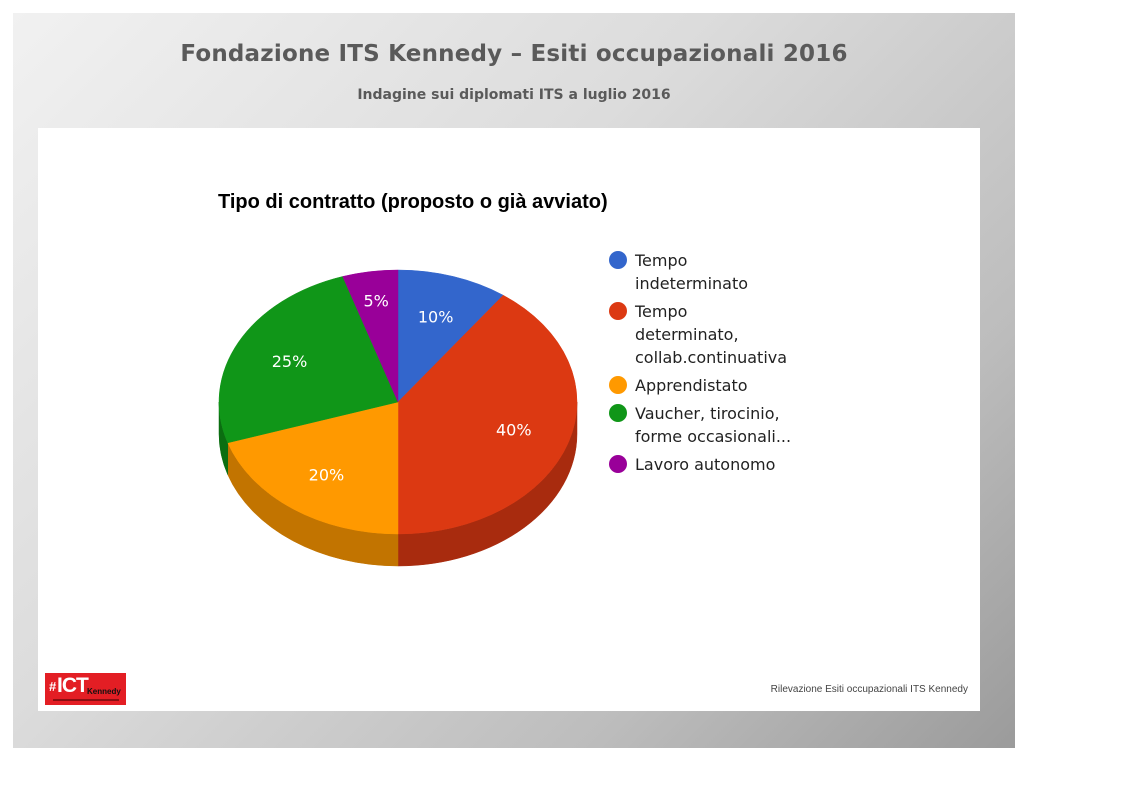 The image size is (1123, 794). I want to click on legend-label-1: determinato,, so click(687, 334).